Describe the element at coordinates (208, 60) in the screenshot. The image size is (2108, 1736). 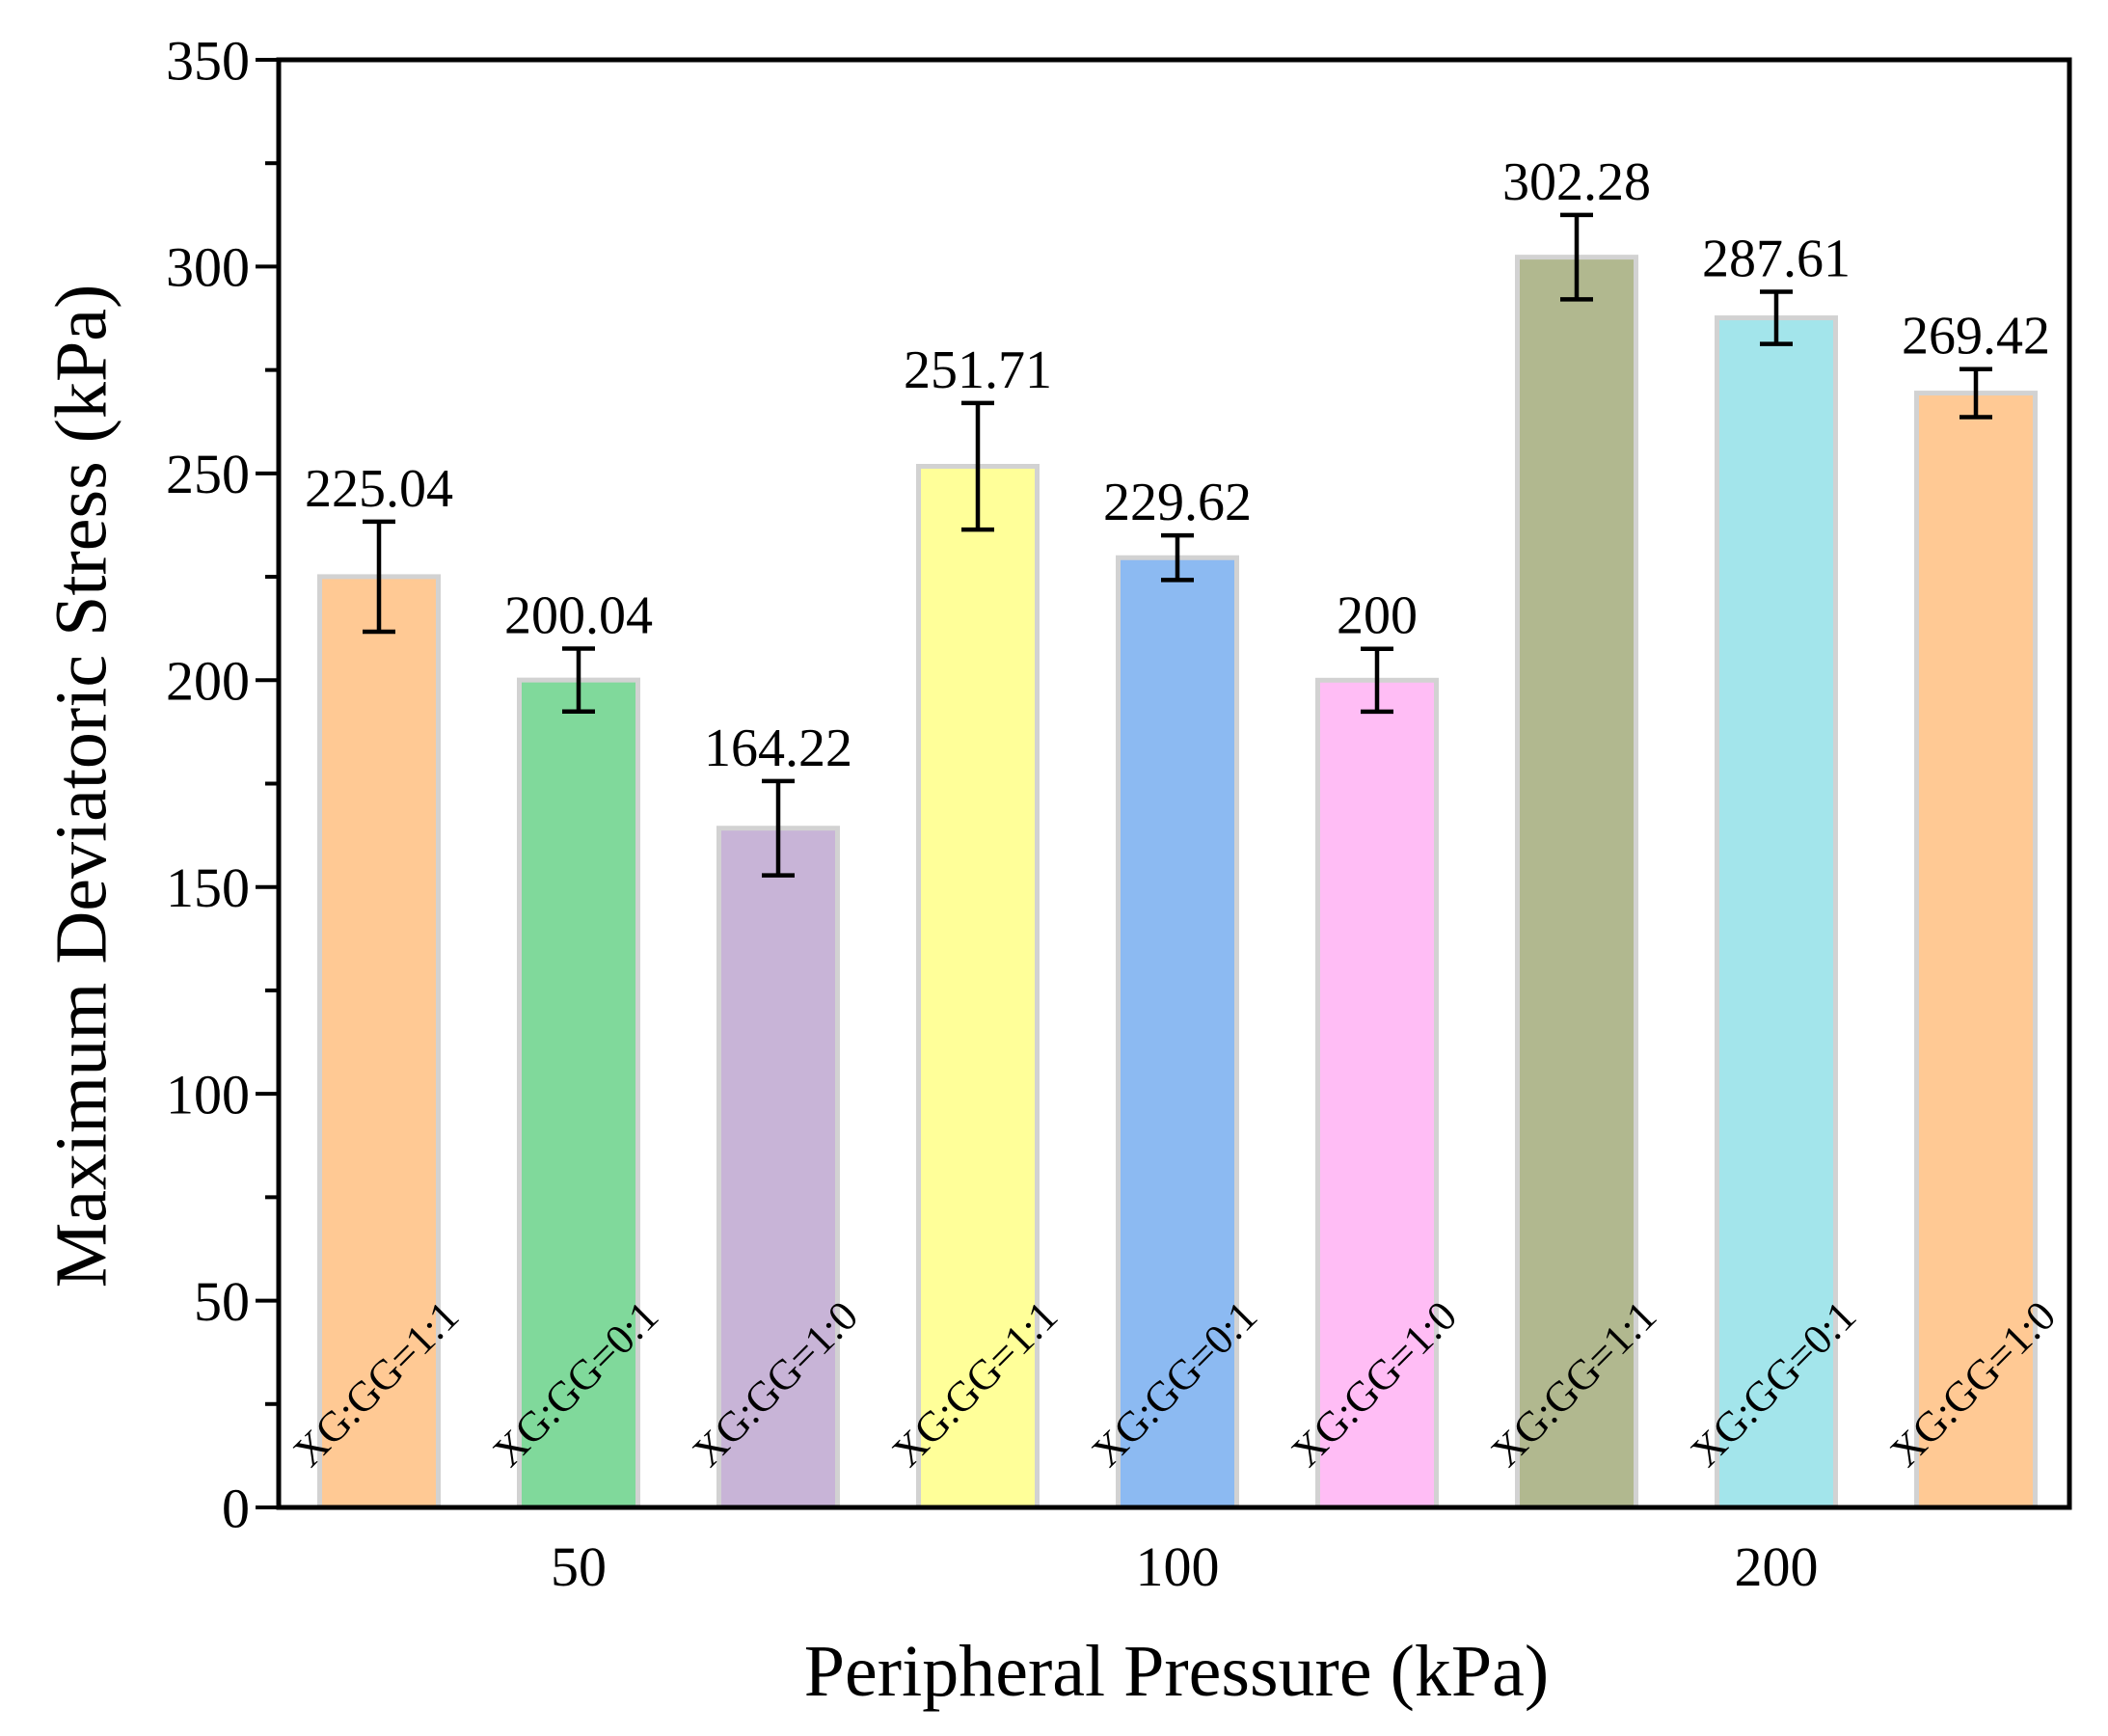
I see `y-tick-label: 350` at that location.